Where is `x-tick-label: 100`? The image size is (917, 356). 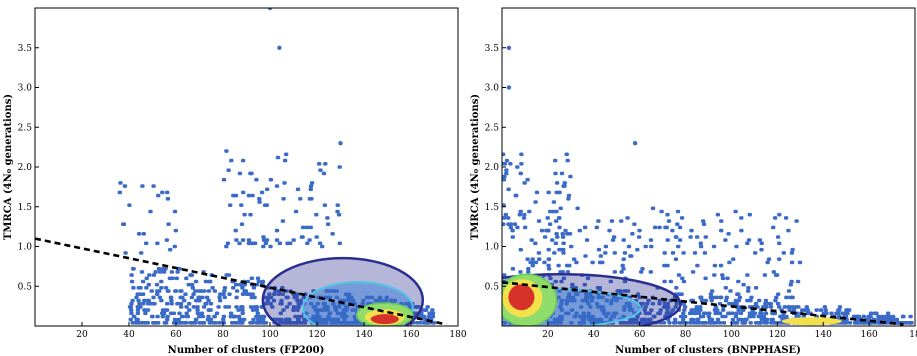
x-tick-label: 100 is located at coordinates (731, 335).